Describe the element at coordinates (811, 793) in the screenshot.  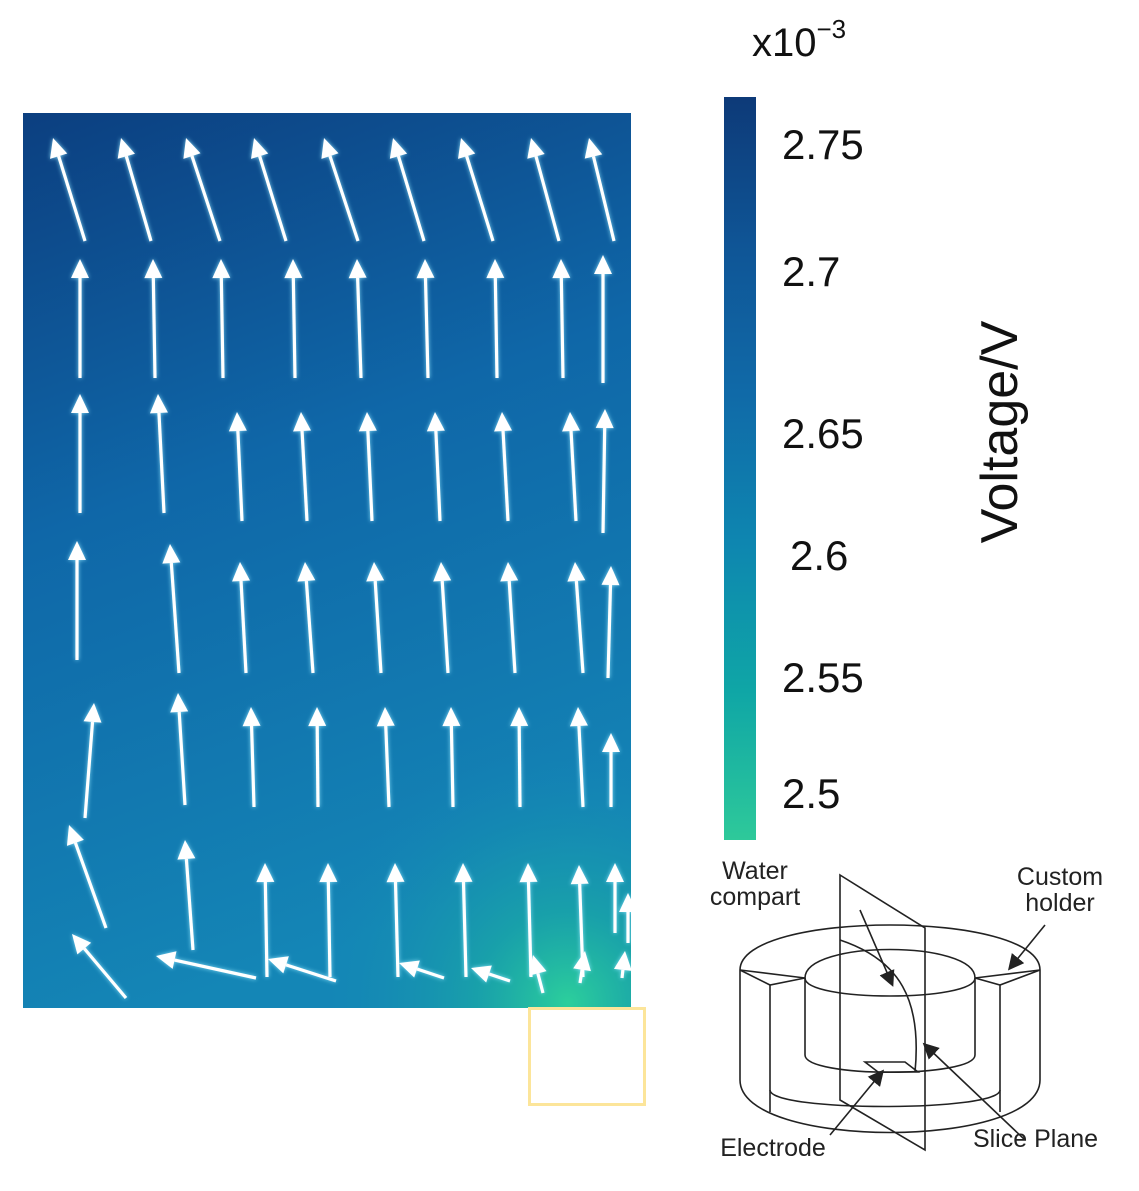
I see `colorbar-tick: 2.5` at that location.